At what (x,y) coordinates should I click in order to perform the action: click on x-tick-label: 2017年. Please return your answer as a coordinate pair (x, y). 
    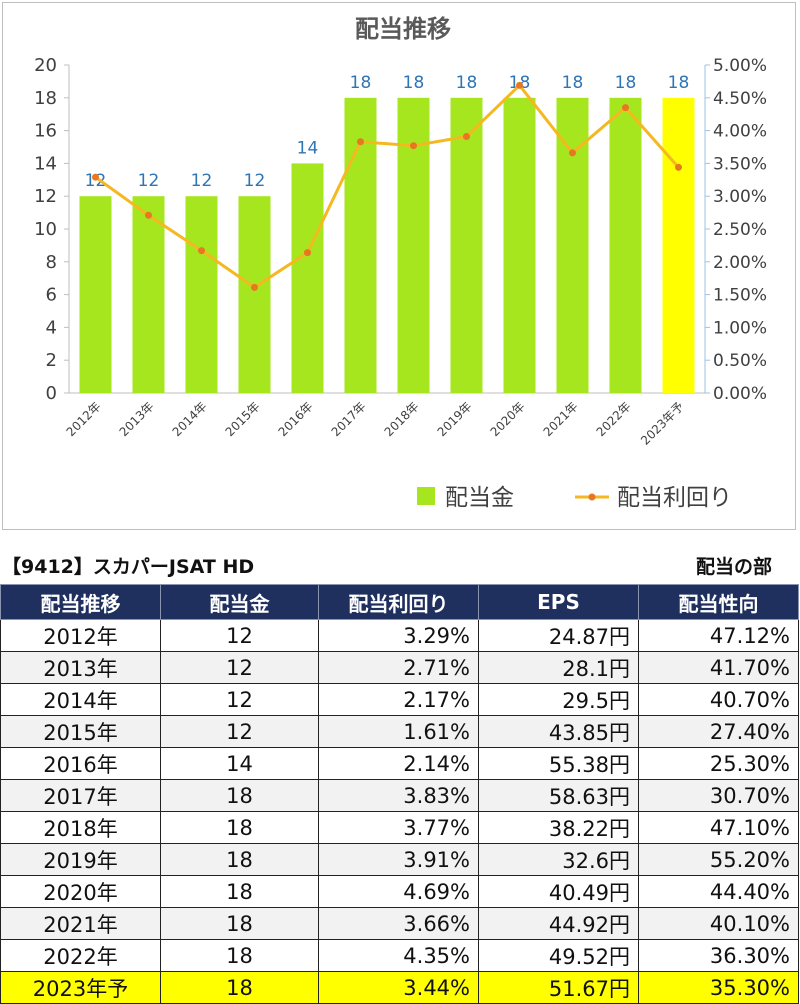
    Looking at the image, I should click on (349, 419).